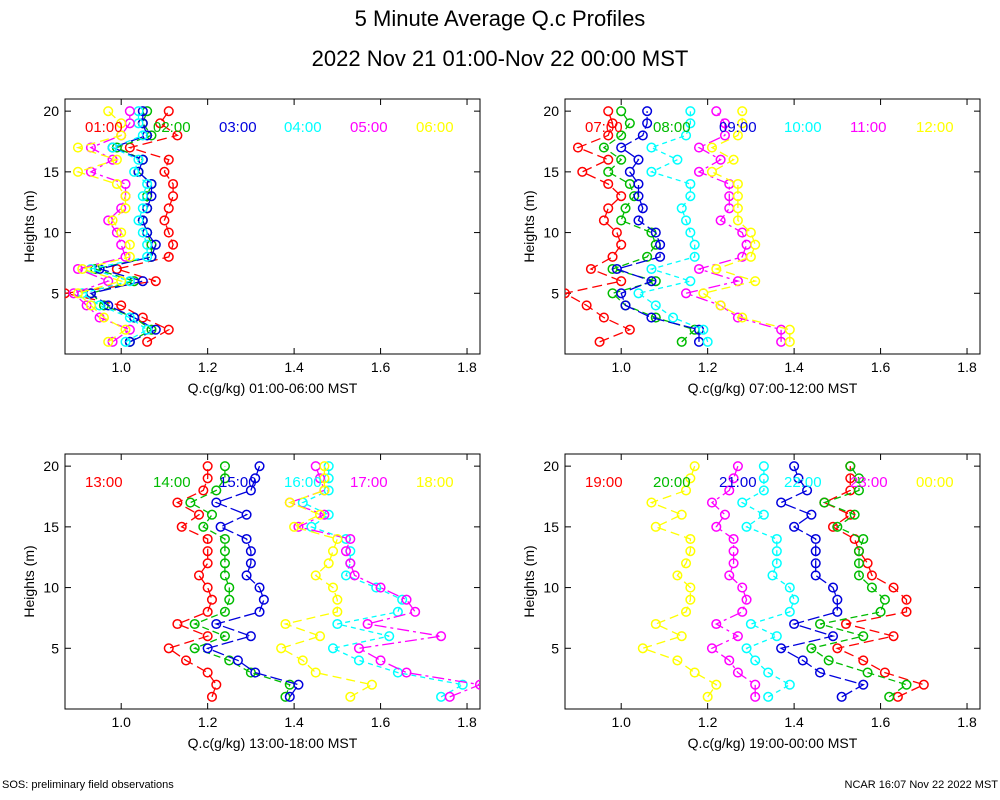  What do you see at coordinates (967, 367) in the screenshot?
I see `x-tick-label: 1.8` at bounding box center [967, 367].